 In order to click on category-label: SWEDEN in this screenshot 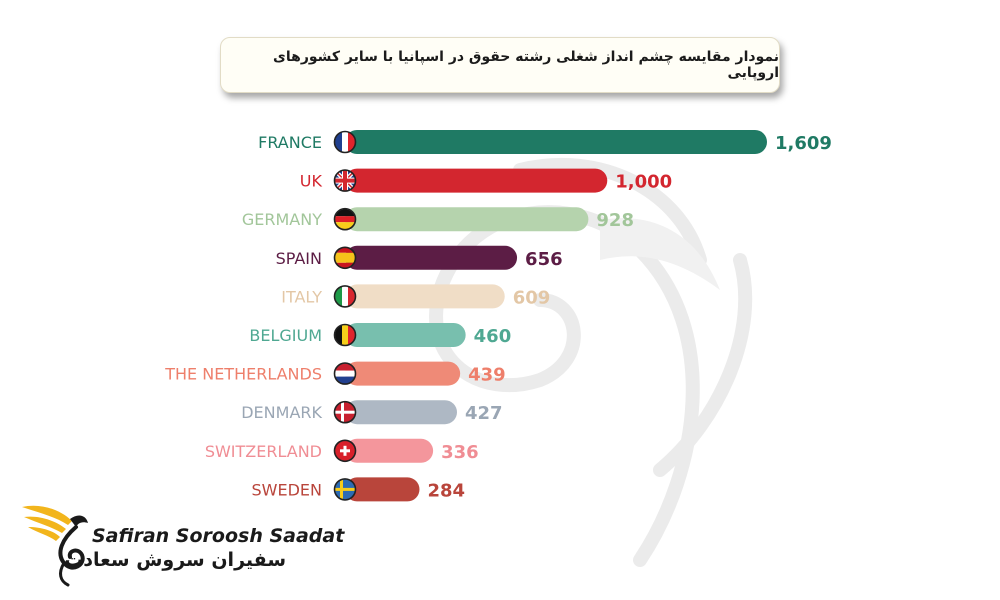, I will do `click(287, 489)`.